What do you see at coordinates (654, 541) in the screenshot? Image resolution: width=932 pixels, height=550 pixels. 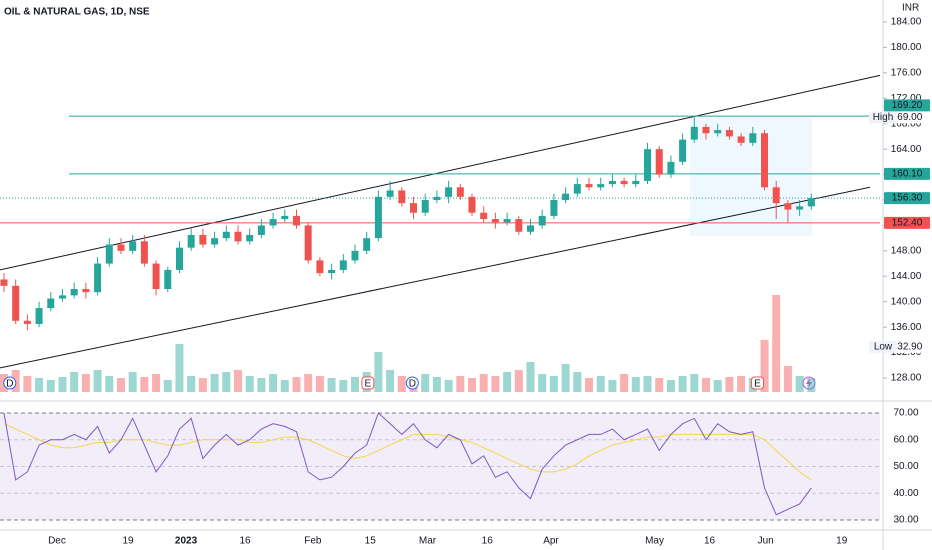 I see `x-tick-label: May` at bounding box center [654, 541].